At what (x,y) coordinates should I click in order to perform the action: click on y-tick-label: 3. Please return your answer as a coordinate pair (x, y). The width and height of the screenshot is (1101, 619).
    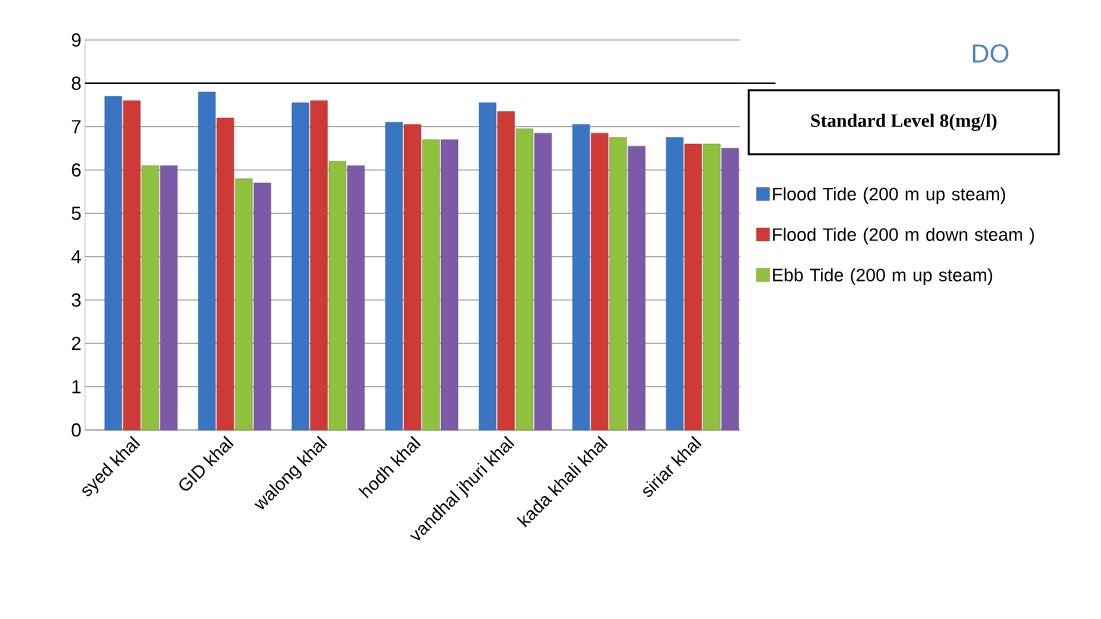
    Looking at the image, I should click on (76, 300).